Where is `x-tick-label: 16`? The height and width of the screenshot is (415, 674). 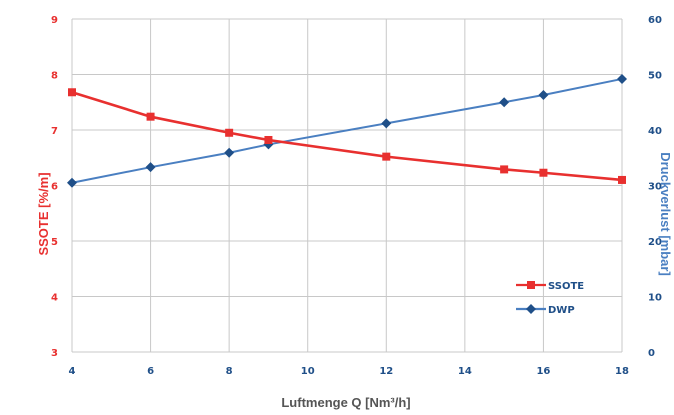 x-tick-label: 16 is located at coordinates (543, 371).